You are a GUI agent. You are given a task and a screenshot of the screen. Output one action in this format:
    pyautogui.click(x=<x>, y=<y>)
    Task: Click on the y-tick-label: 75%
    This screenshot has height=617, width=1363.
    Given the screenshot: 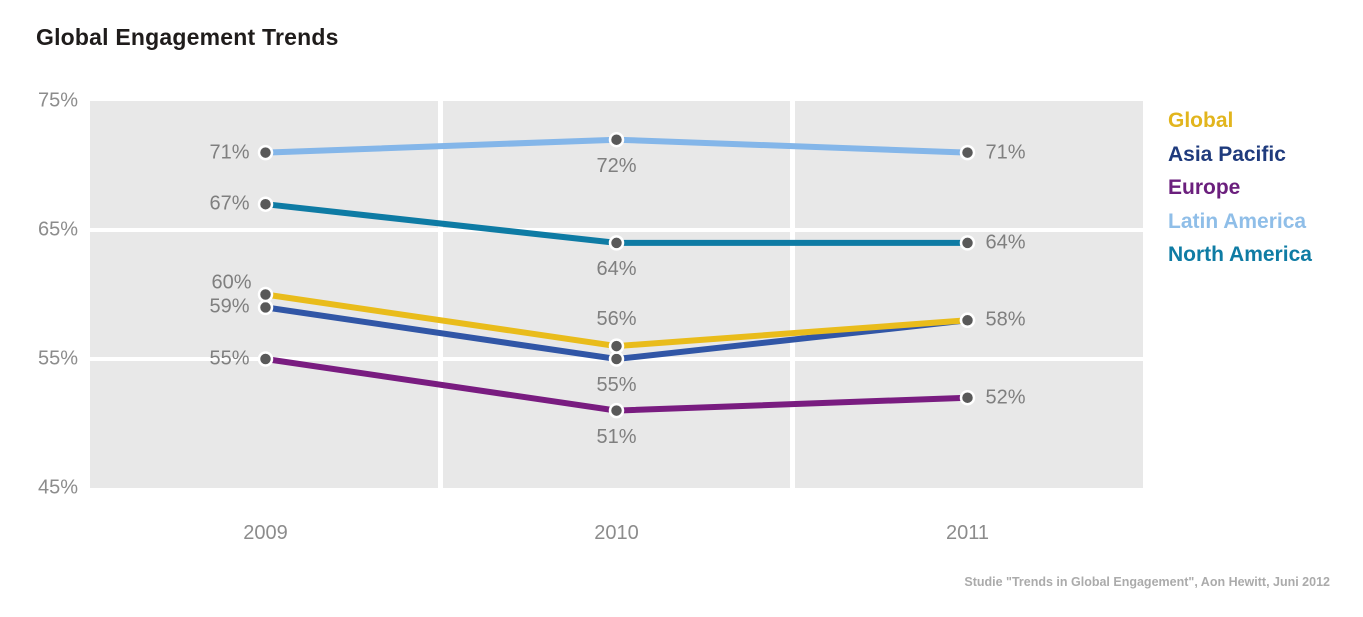 What is the action you would take?
    pyautogui.click(x=57, y=100)
    